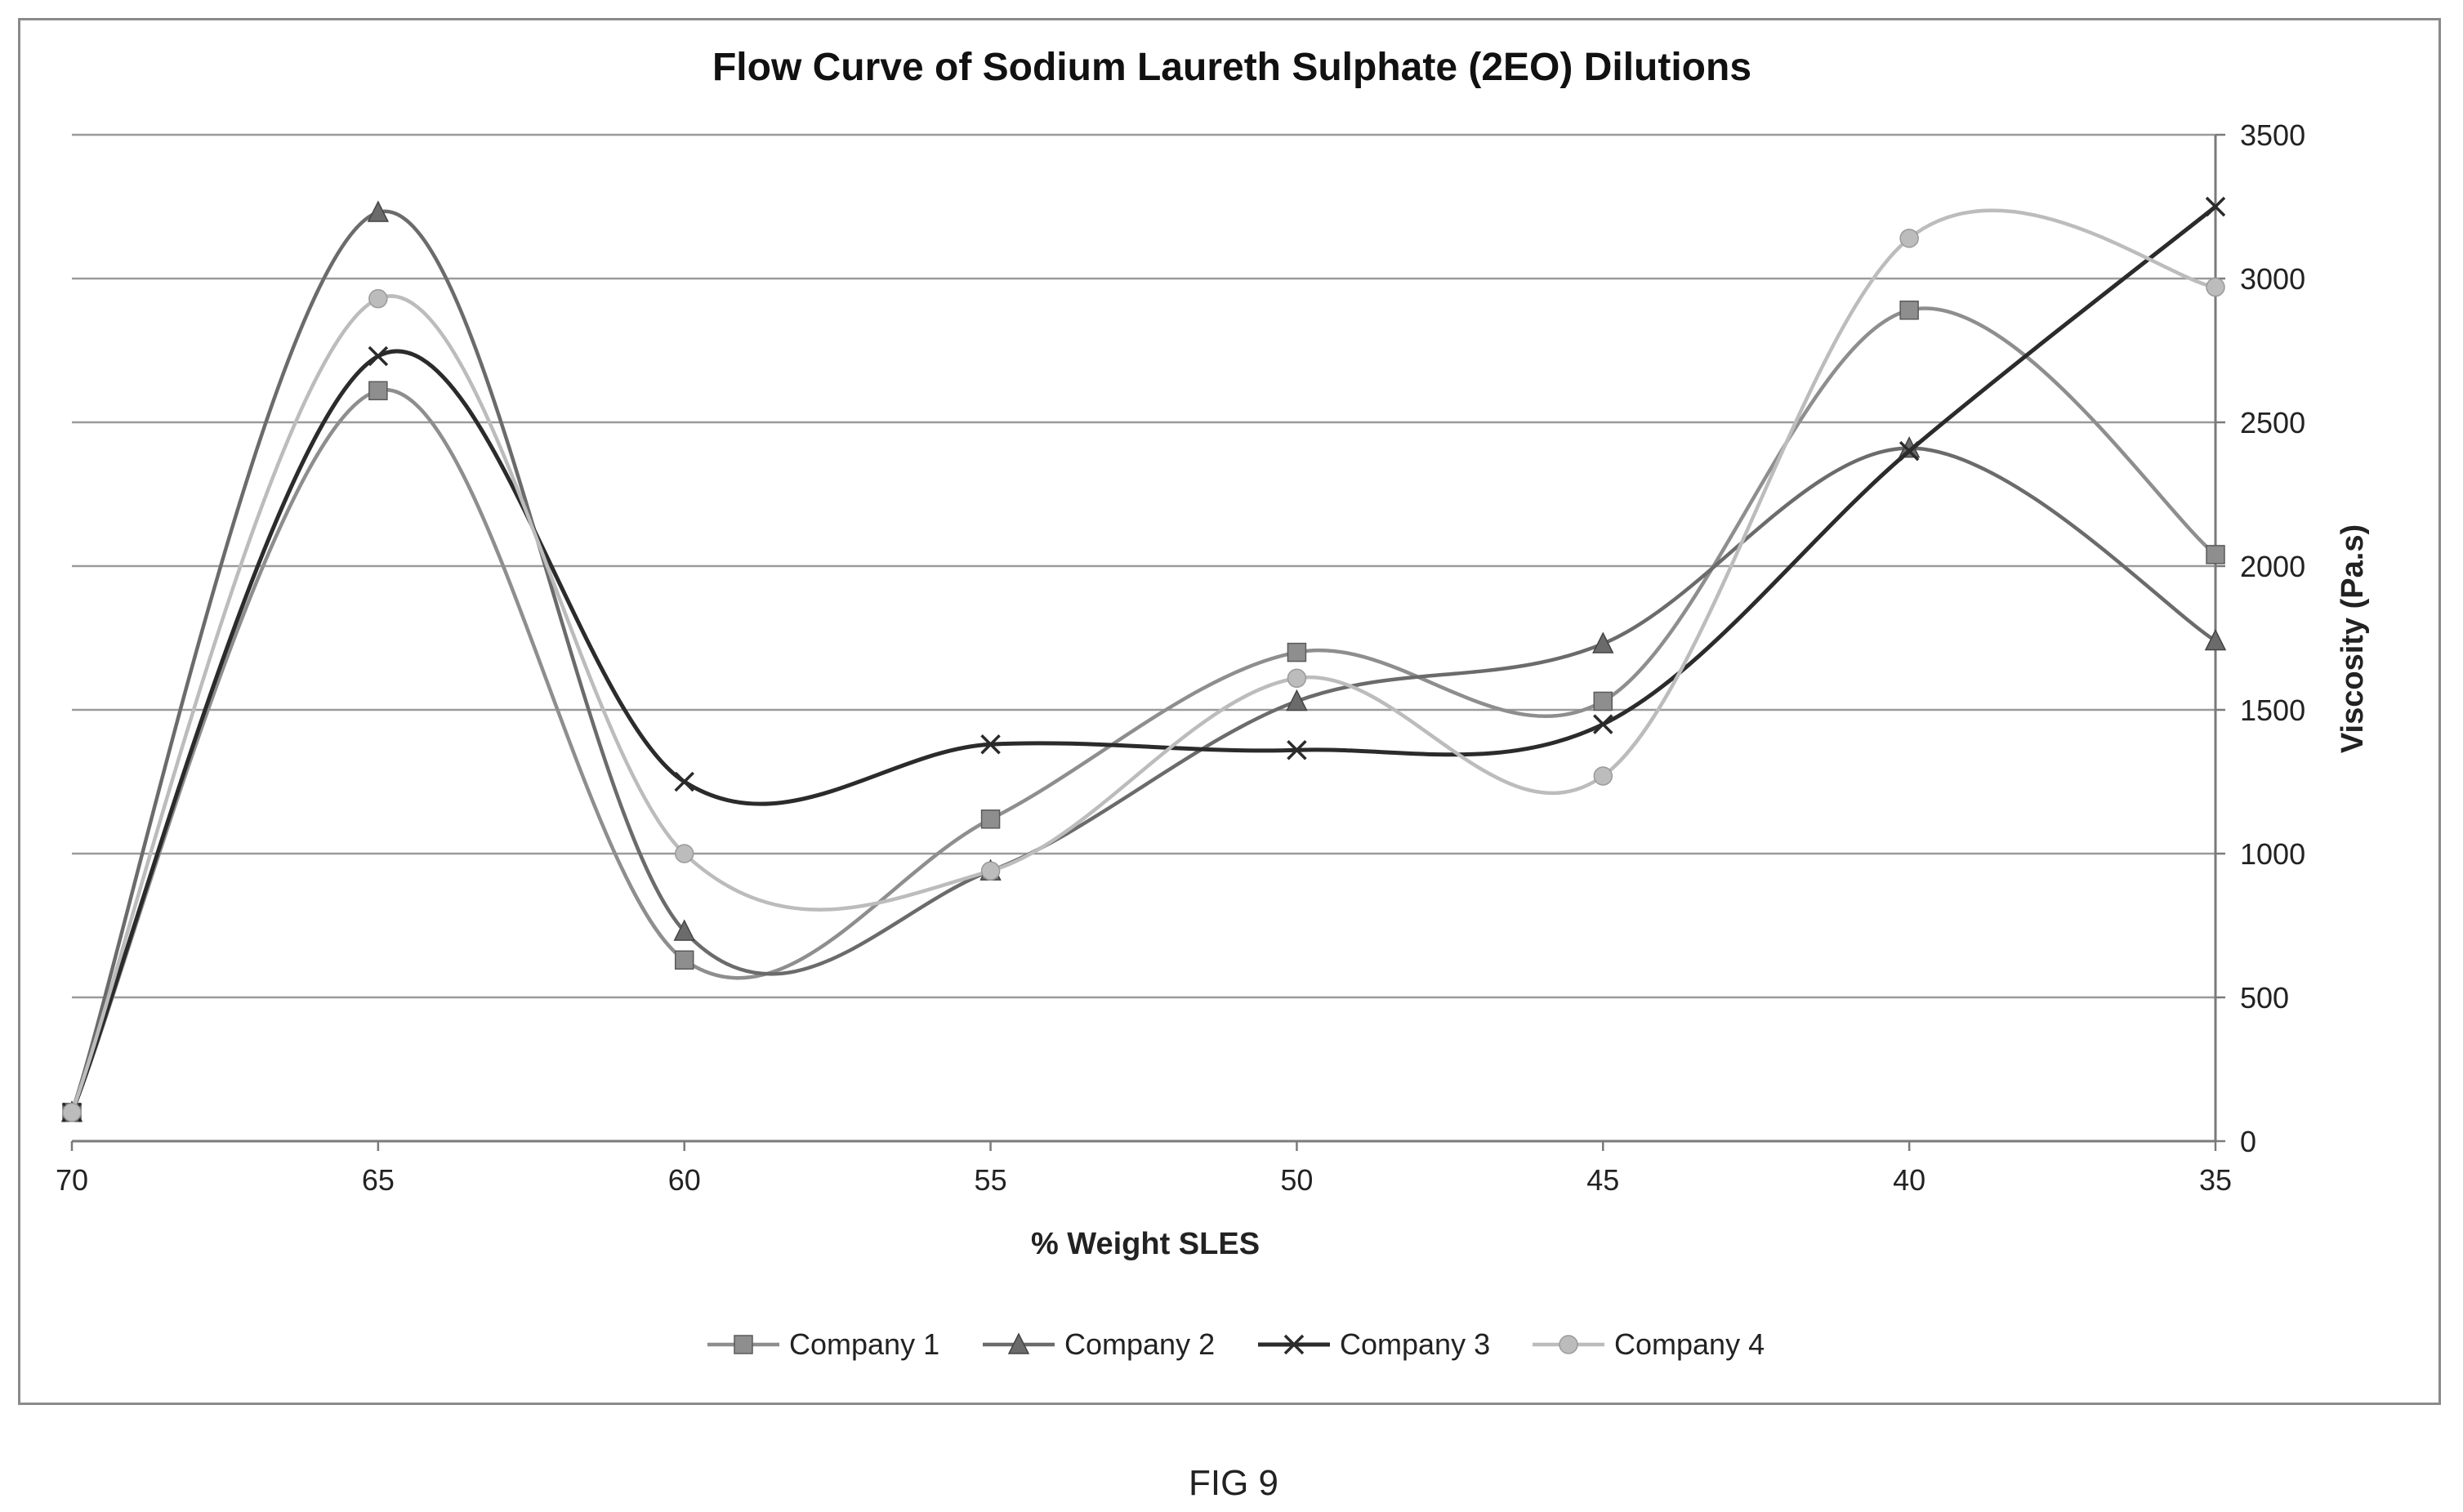 This screenshot has height=1512, width=2463. Describe the element at coordinates (991, 1180) in the screenshot. I see `x-tick-label: 55` at that location.